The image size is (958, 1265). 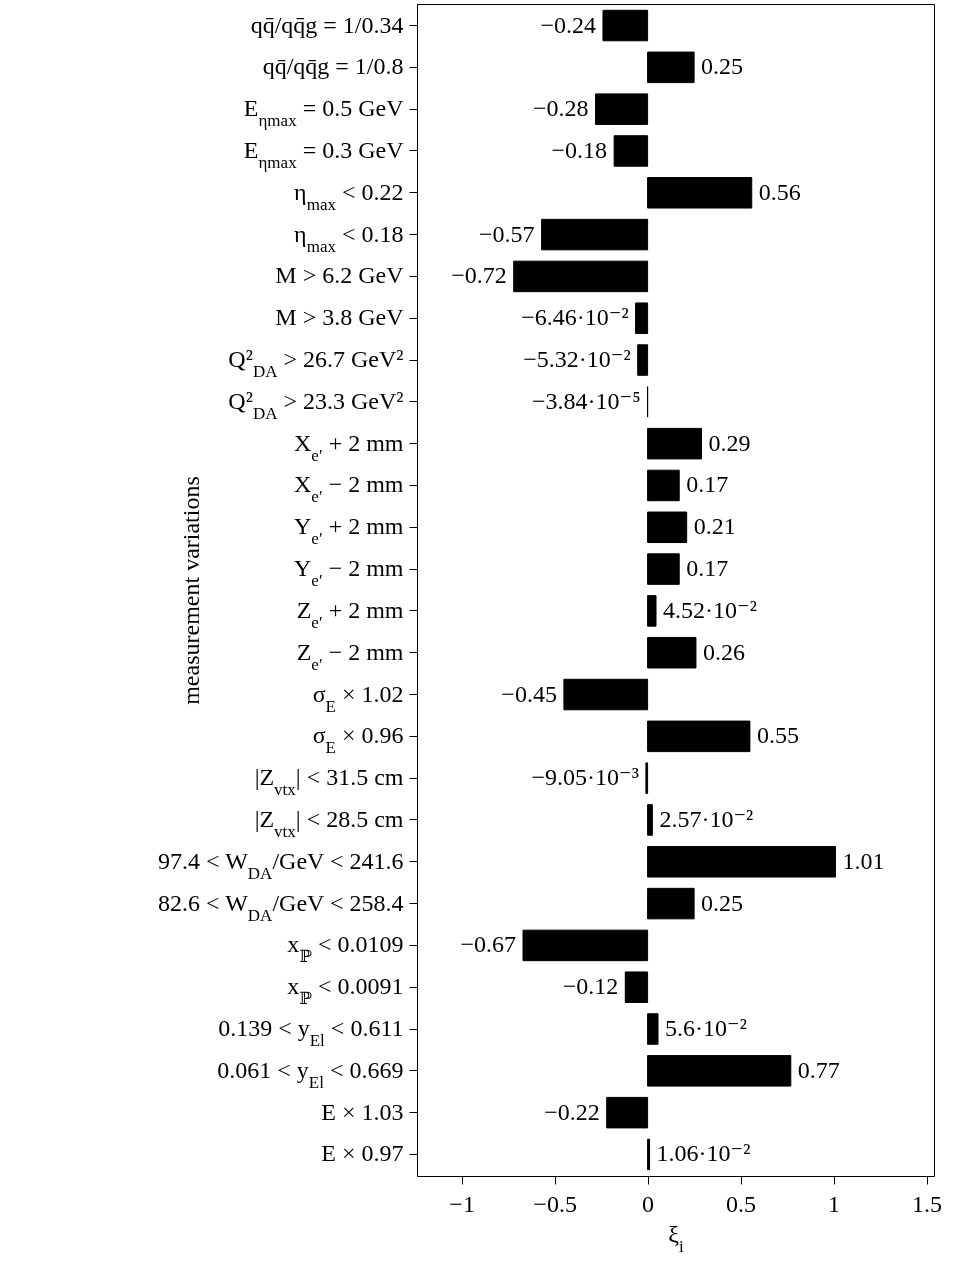 I want to click on y-tick-label: qq̄/qq̄g = 1/0.34, so click(x=327, y=24).